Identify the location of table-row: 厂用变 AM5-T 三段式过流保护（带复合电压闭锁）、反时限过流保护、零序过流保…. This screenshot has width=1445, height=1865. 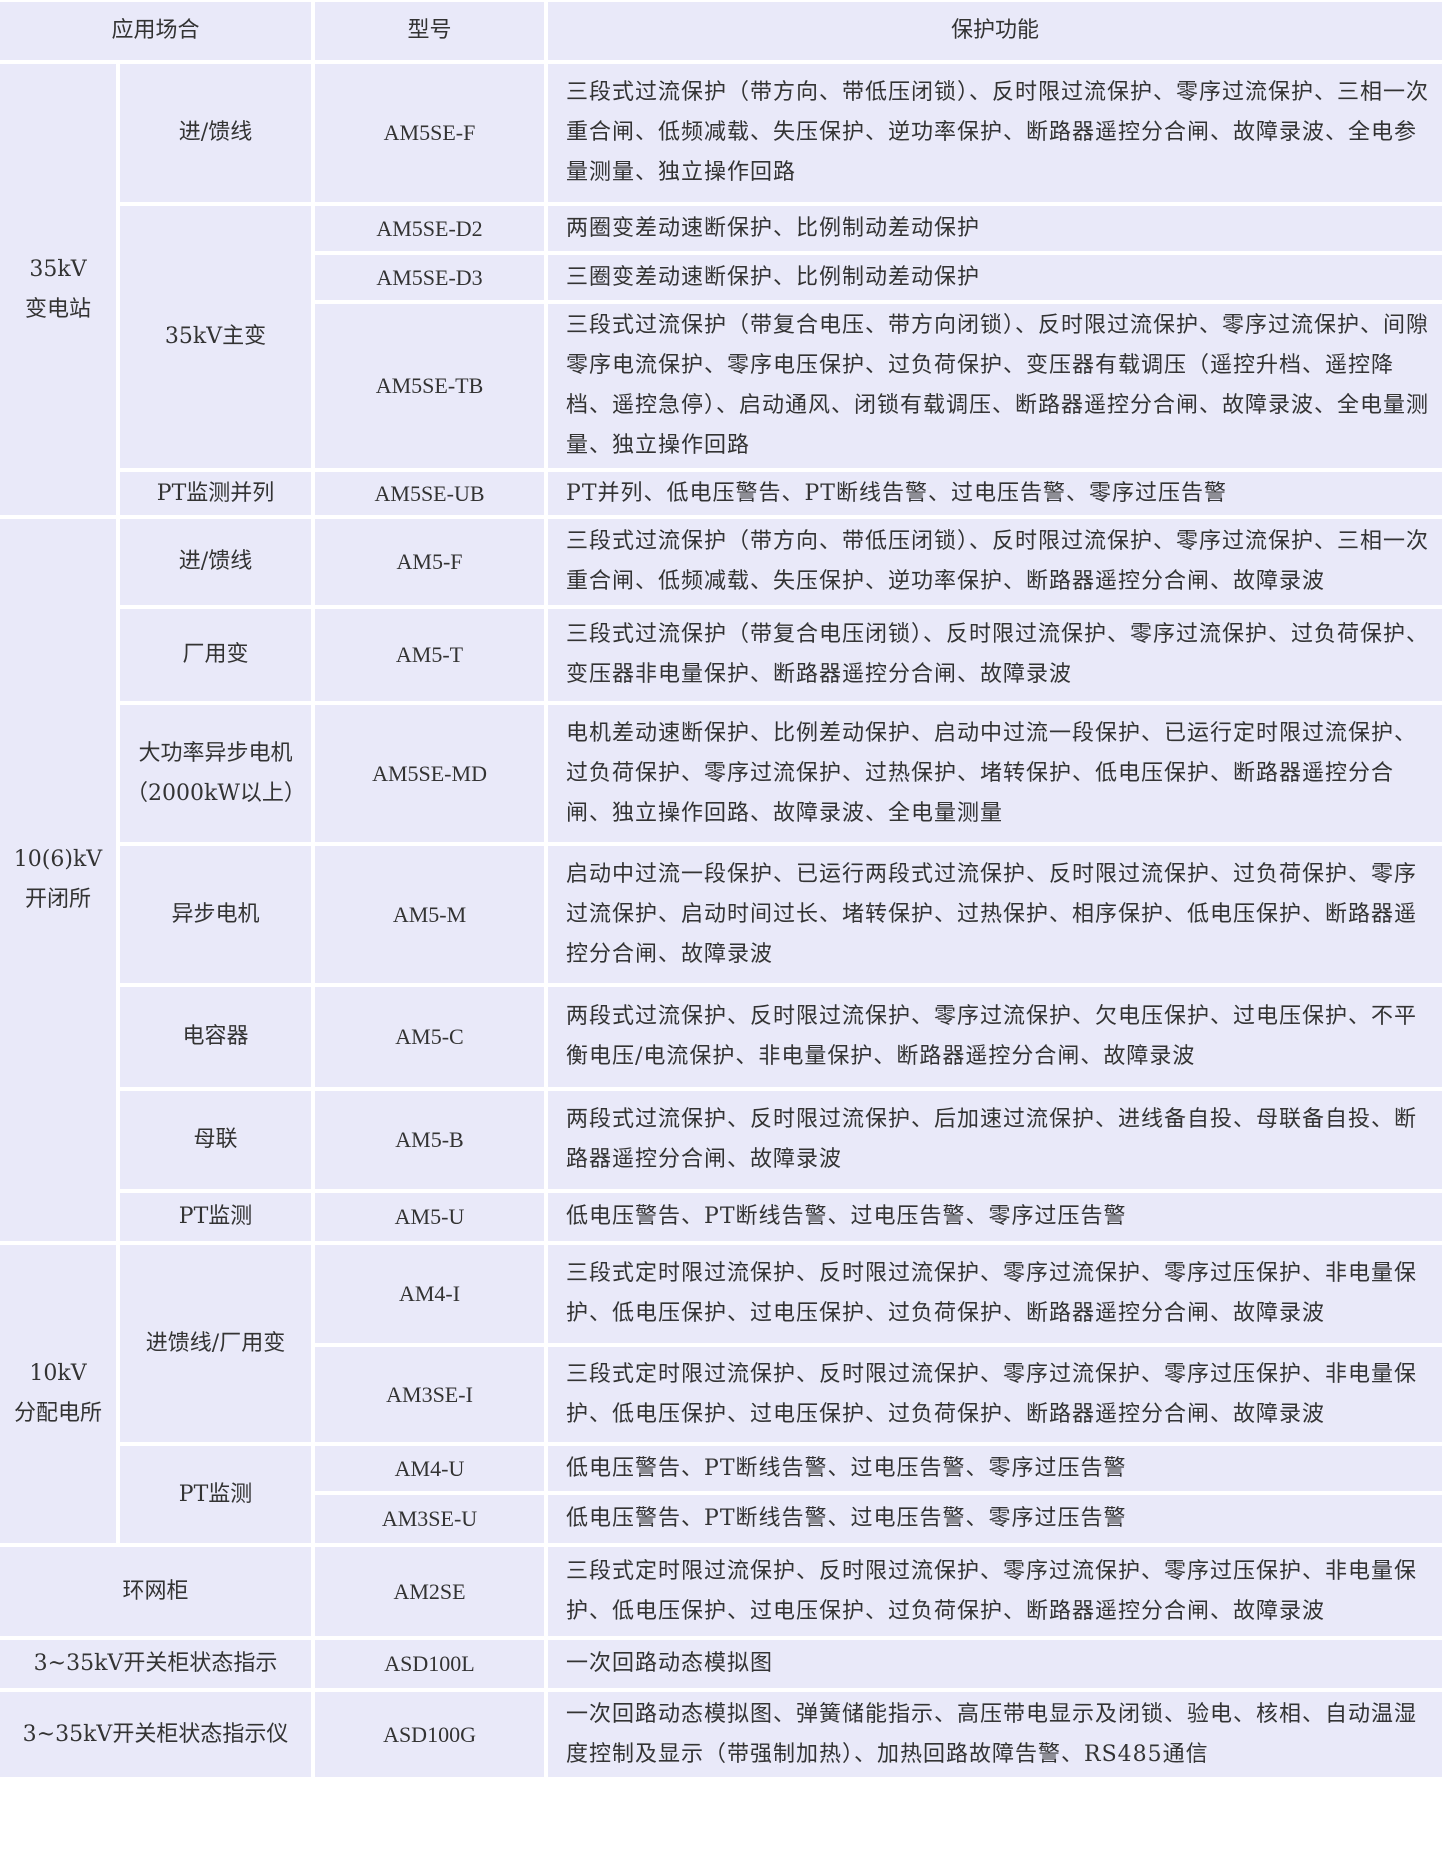
(721, 655).